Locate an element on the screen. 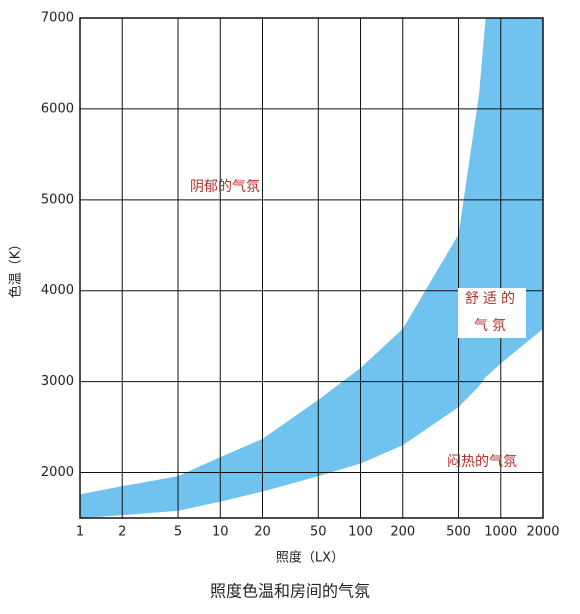 This screenshot has height=614, width=580. annotation: 气氛 is located at coordinates (492, 326).